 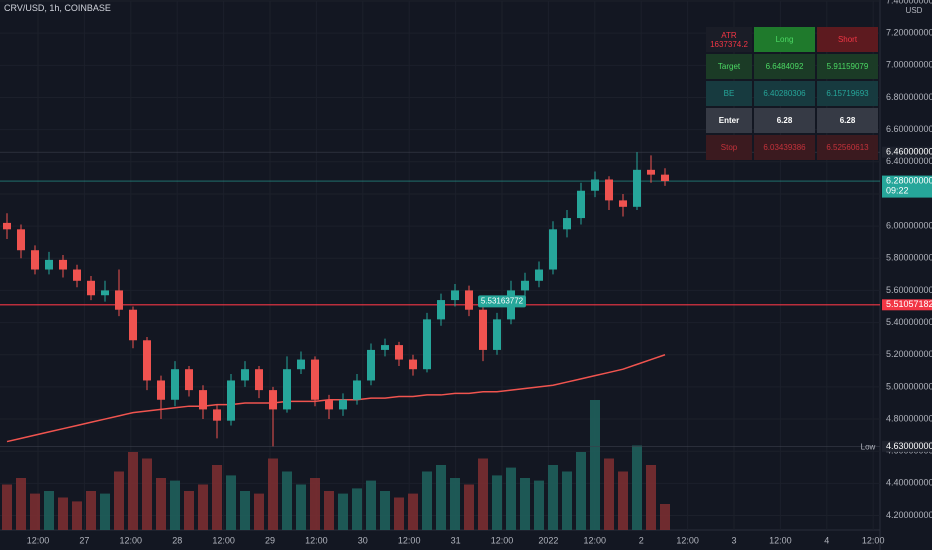 I want to click on cell: BE, so click(x=729, y=93).